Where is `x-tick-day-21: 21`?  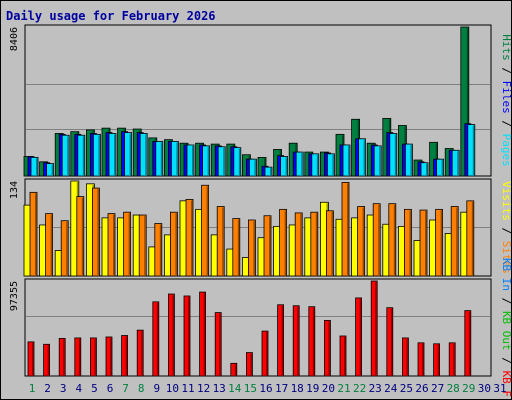
x-tick-day-21: 21 is located at coordinates (343, 388).